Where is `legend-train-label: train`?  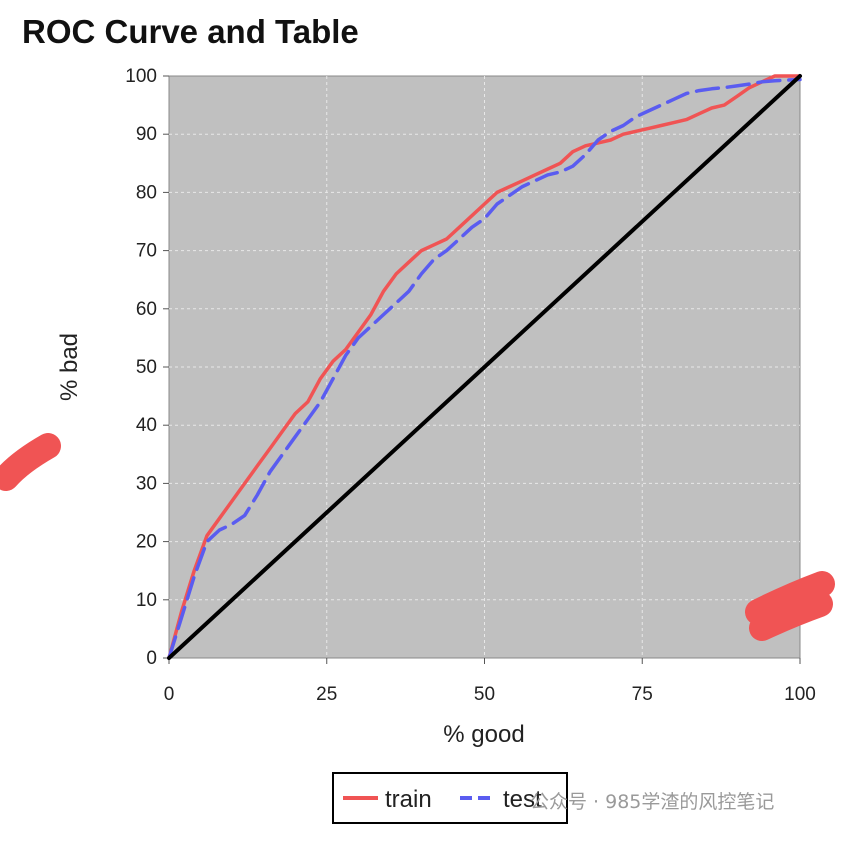 legend-train-label: train is located at coordinates (408, 799).